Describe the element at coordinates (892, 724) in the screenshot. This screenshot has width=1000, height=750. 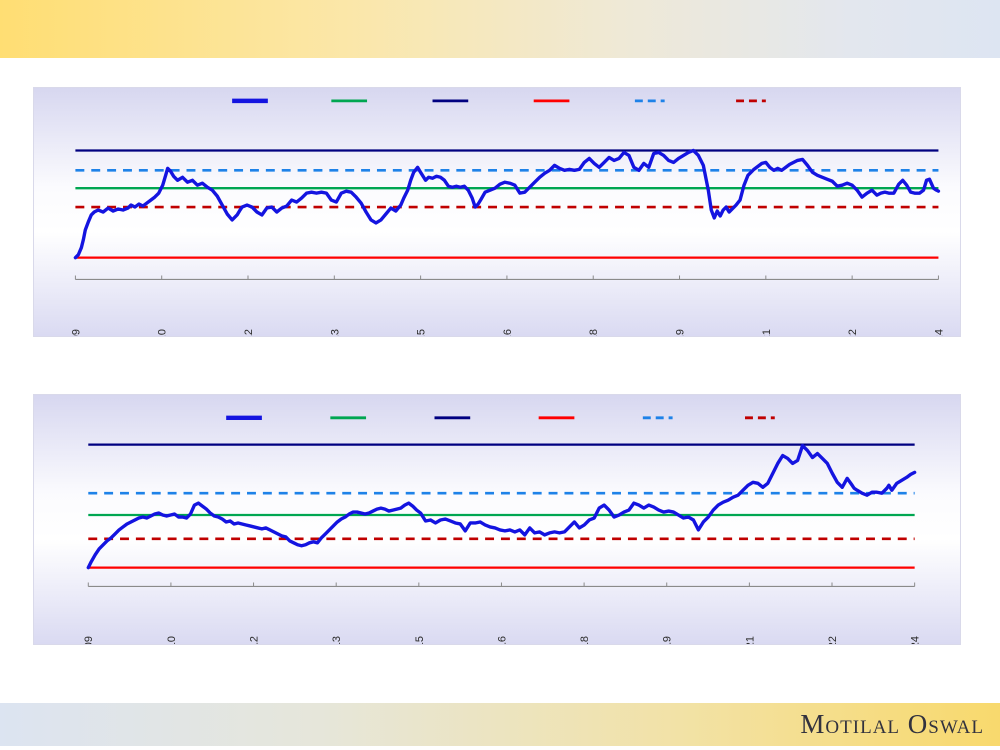
I see `motilal-oswal-logo: Motilal Oswal` at that location.